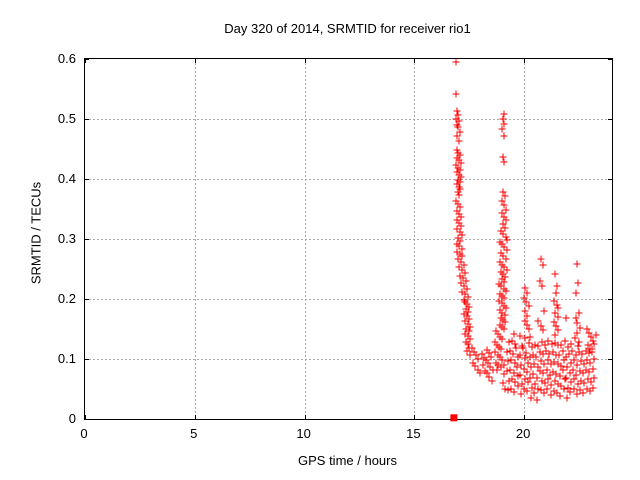 Image resolution: width=640 pixels, height=480 pixels. What do you see at coordinates (66, 238) in the screenshot?
I see `y-tick-label: 0.3` at bounding box center [66, 238].